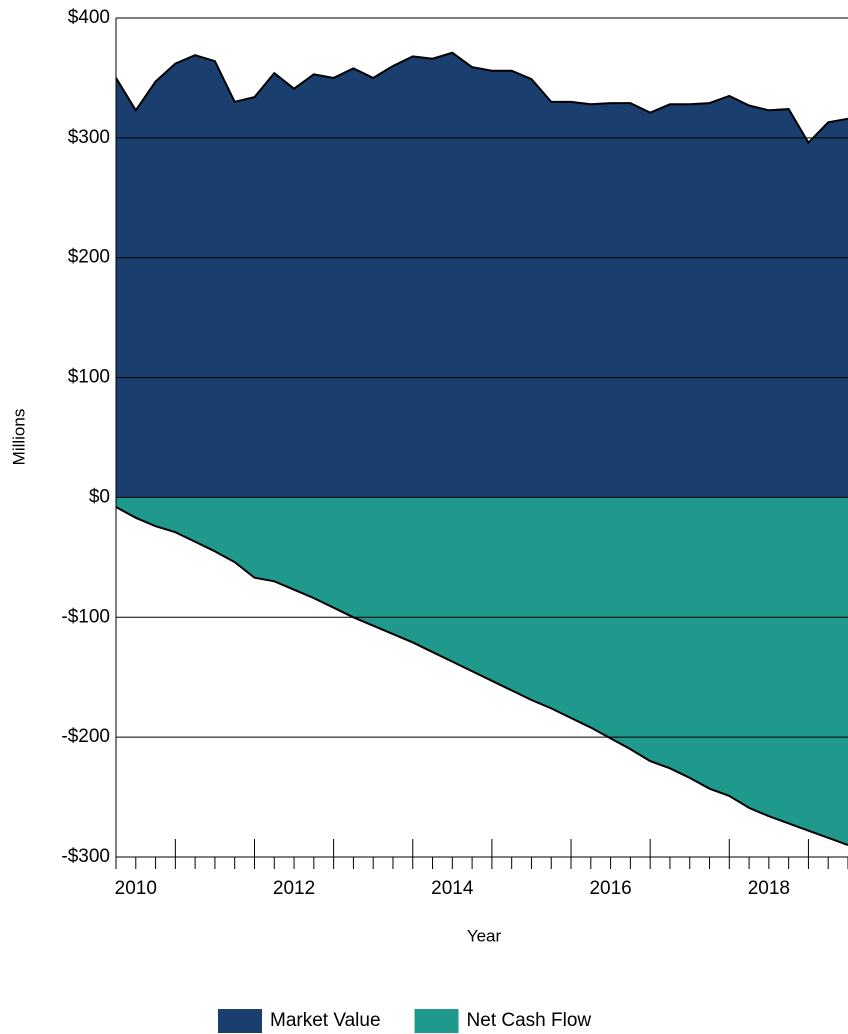  I want to click on legend-label: Market Value, so click(325, 1020).